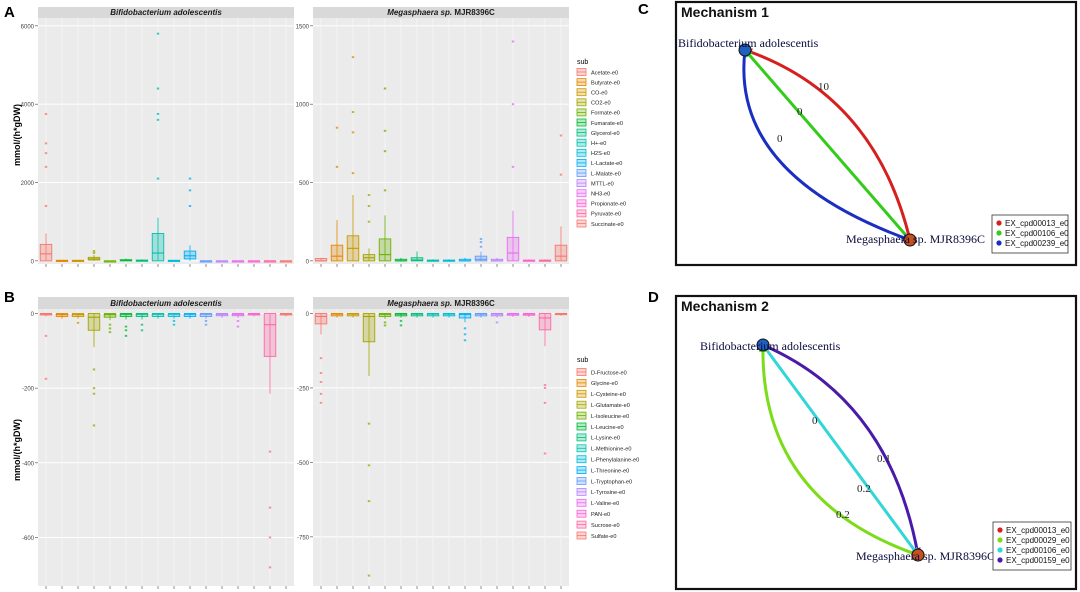  What do you see at coordinates (28, 539) in the screenshot?
I see `y-tick-label: -600` at bounding box center [28, 539].